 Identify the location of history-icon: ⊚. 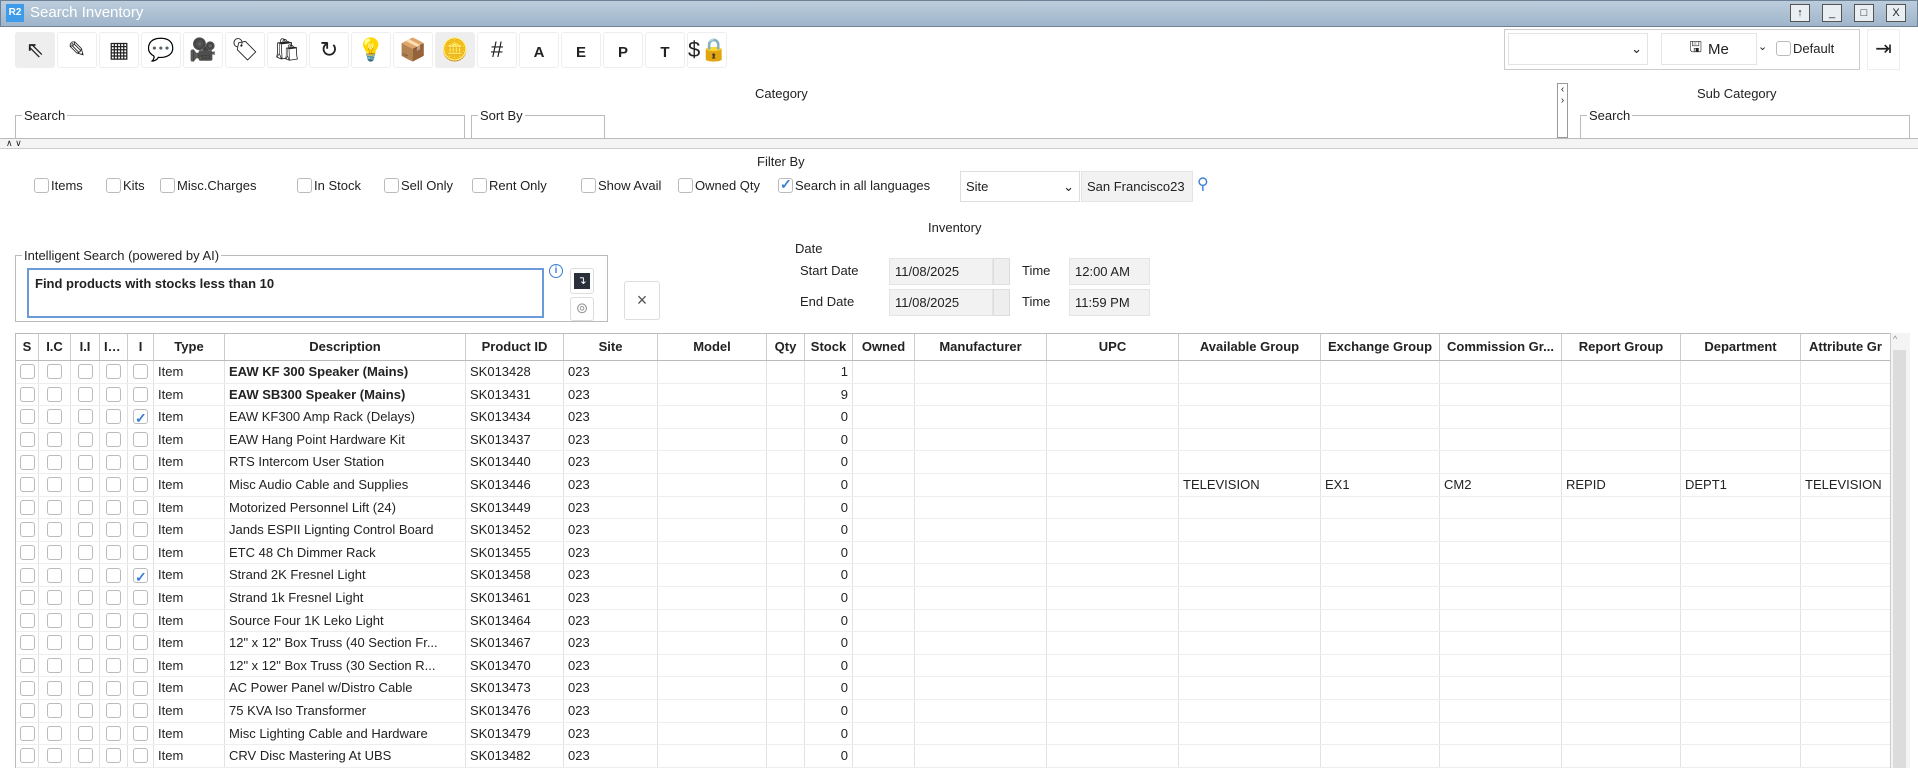
(582, 309).